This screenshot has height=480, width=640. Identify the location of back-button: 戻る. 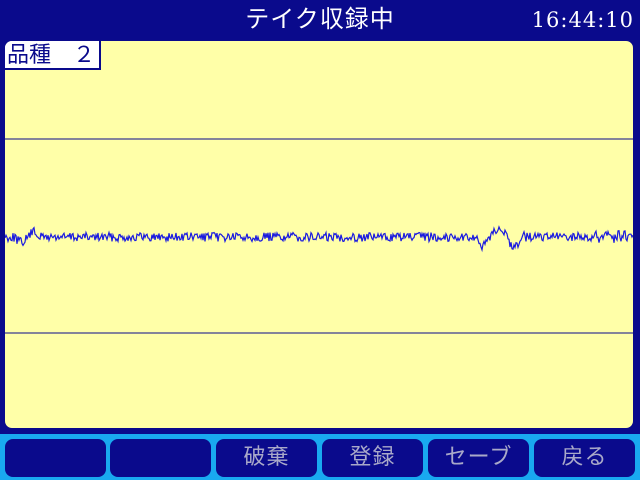
(584, 458).